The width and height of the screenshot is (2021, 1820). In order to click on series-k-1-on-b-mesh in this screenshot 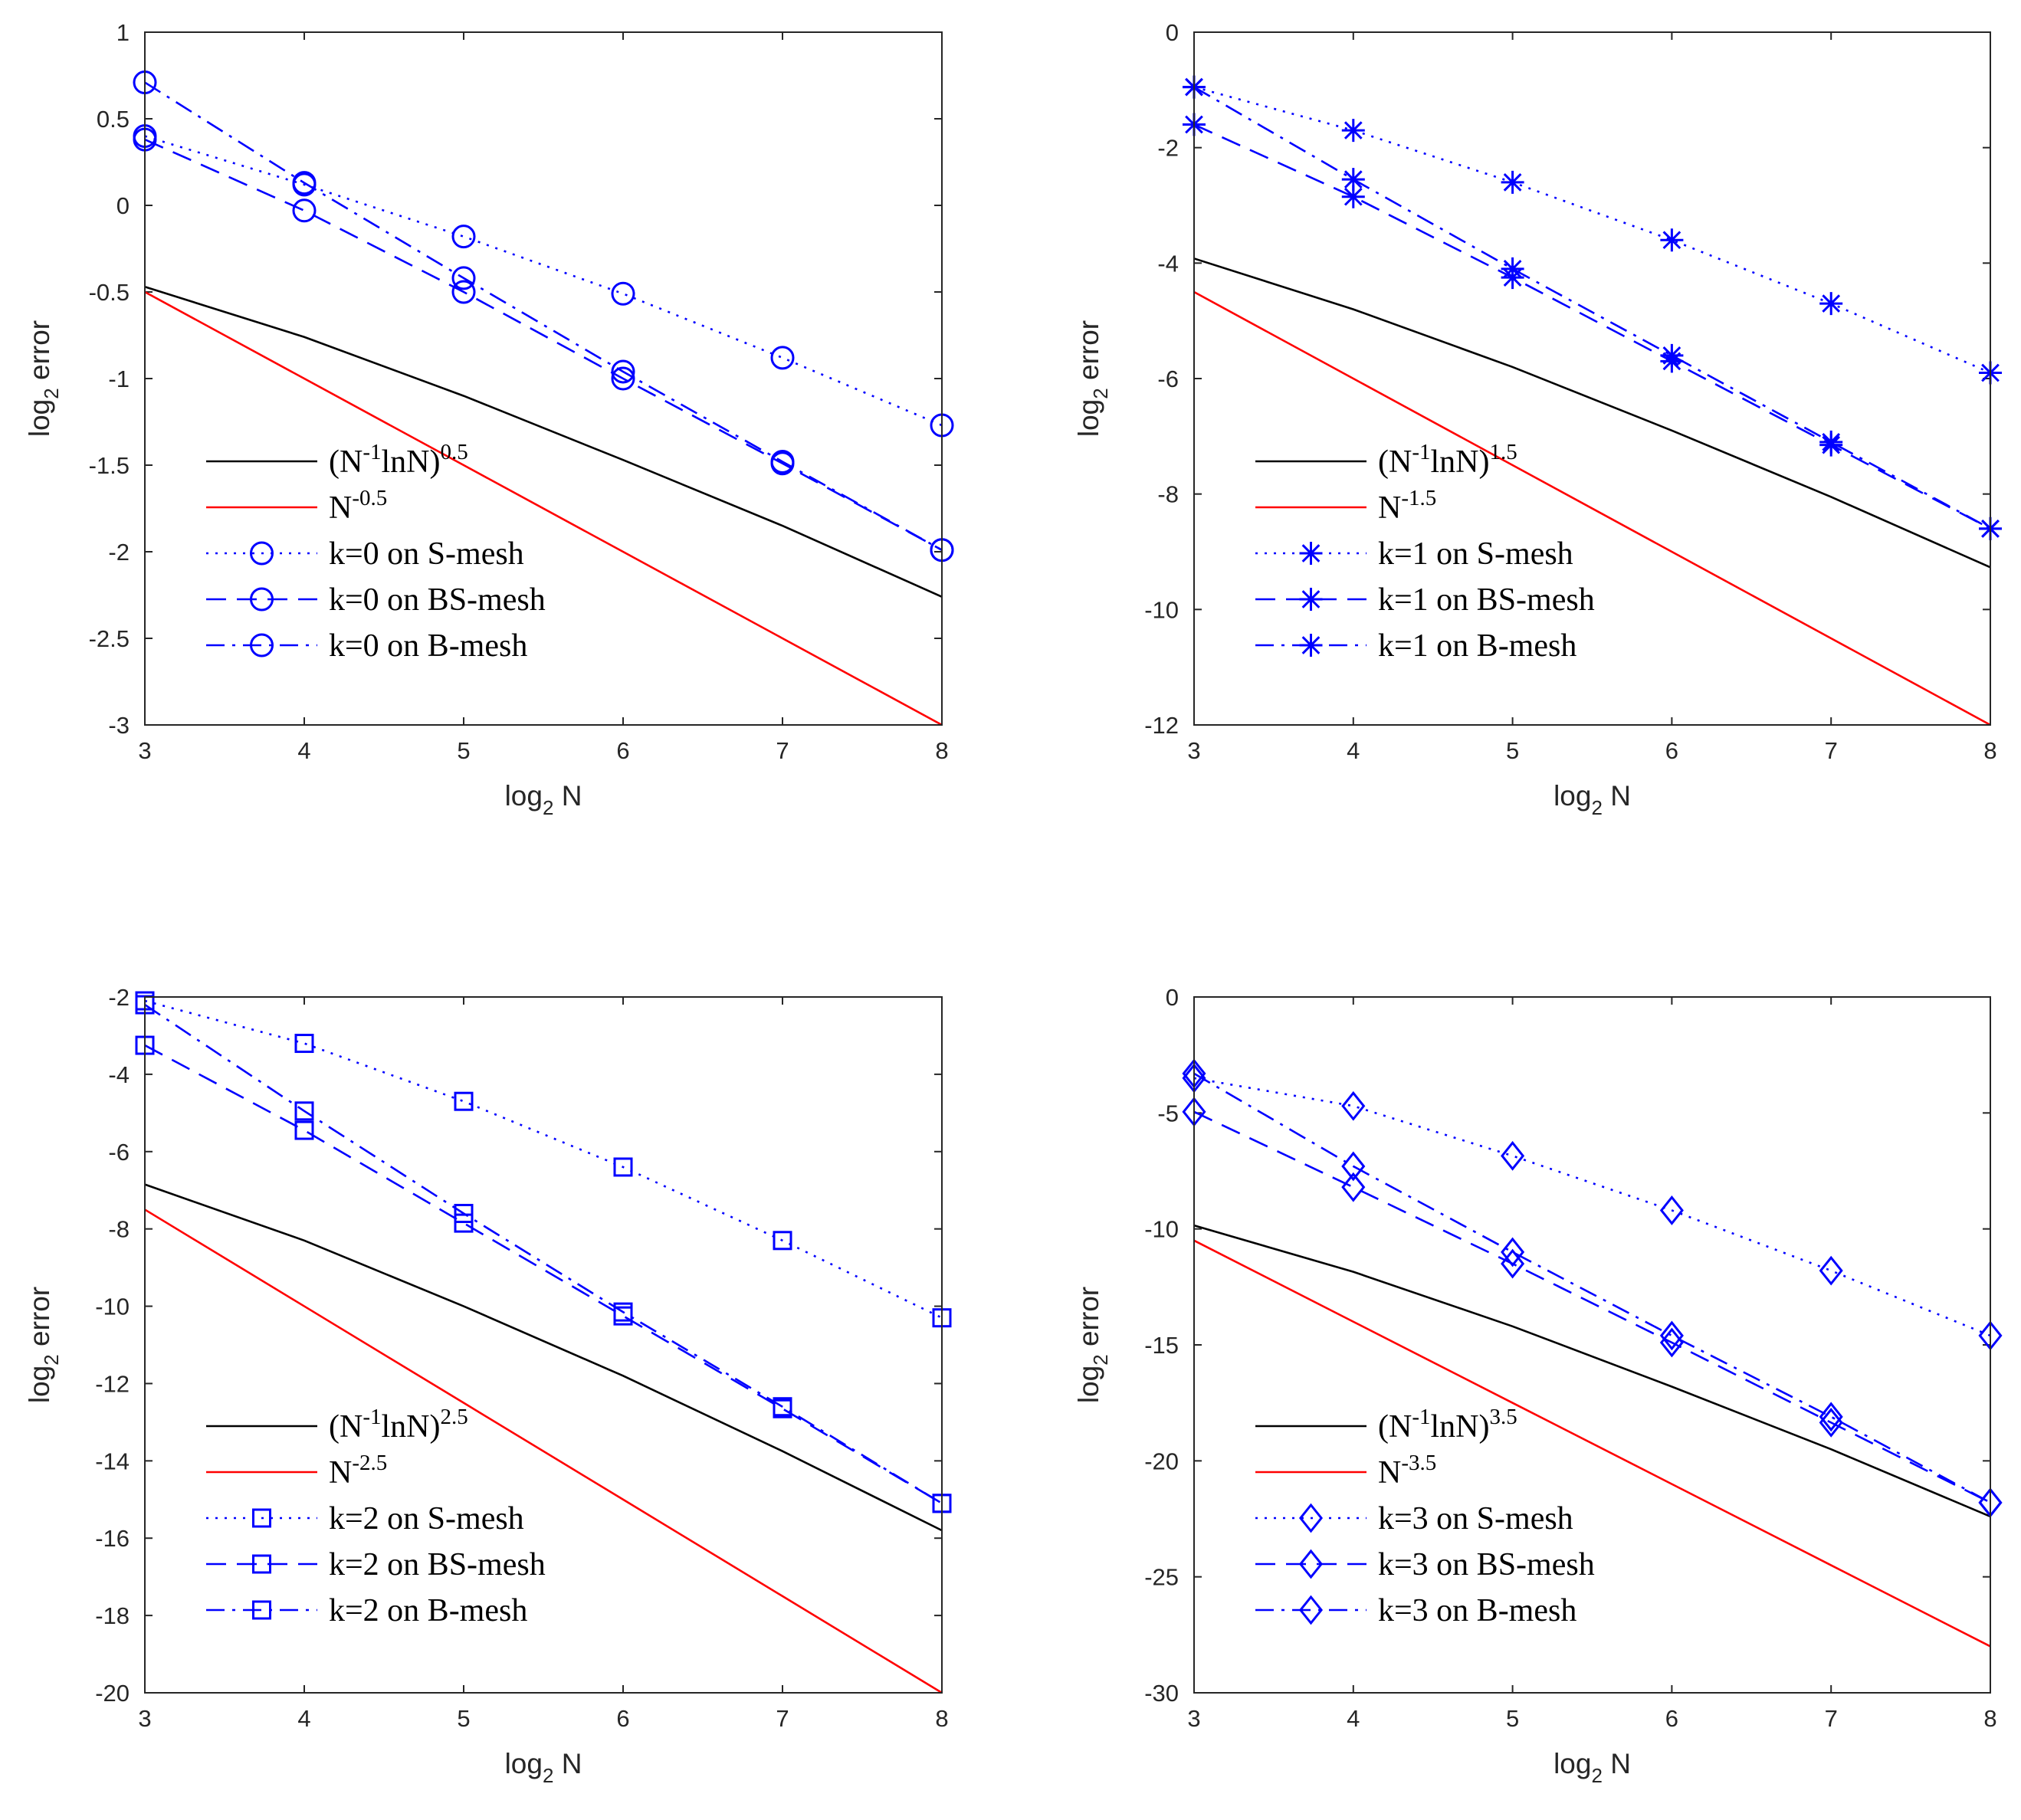, I will do `click(1593, 307)`.